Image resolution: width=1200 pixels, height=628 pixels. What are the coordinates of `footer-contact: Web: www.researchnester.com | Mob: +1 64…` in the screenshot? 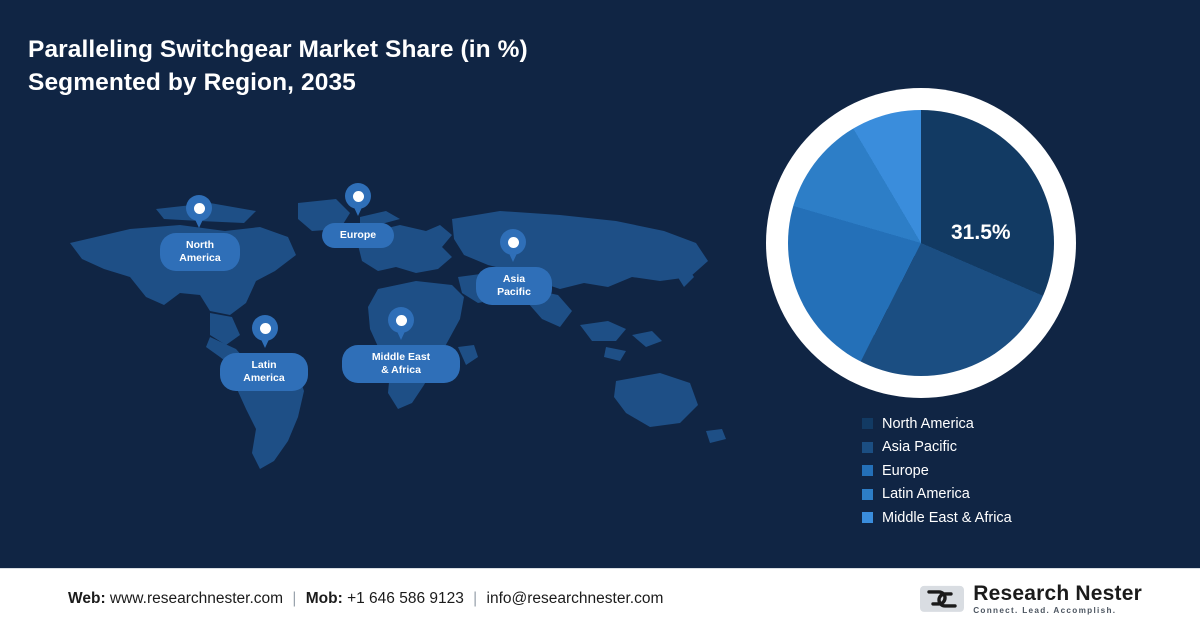 It's located at (365, 599).